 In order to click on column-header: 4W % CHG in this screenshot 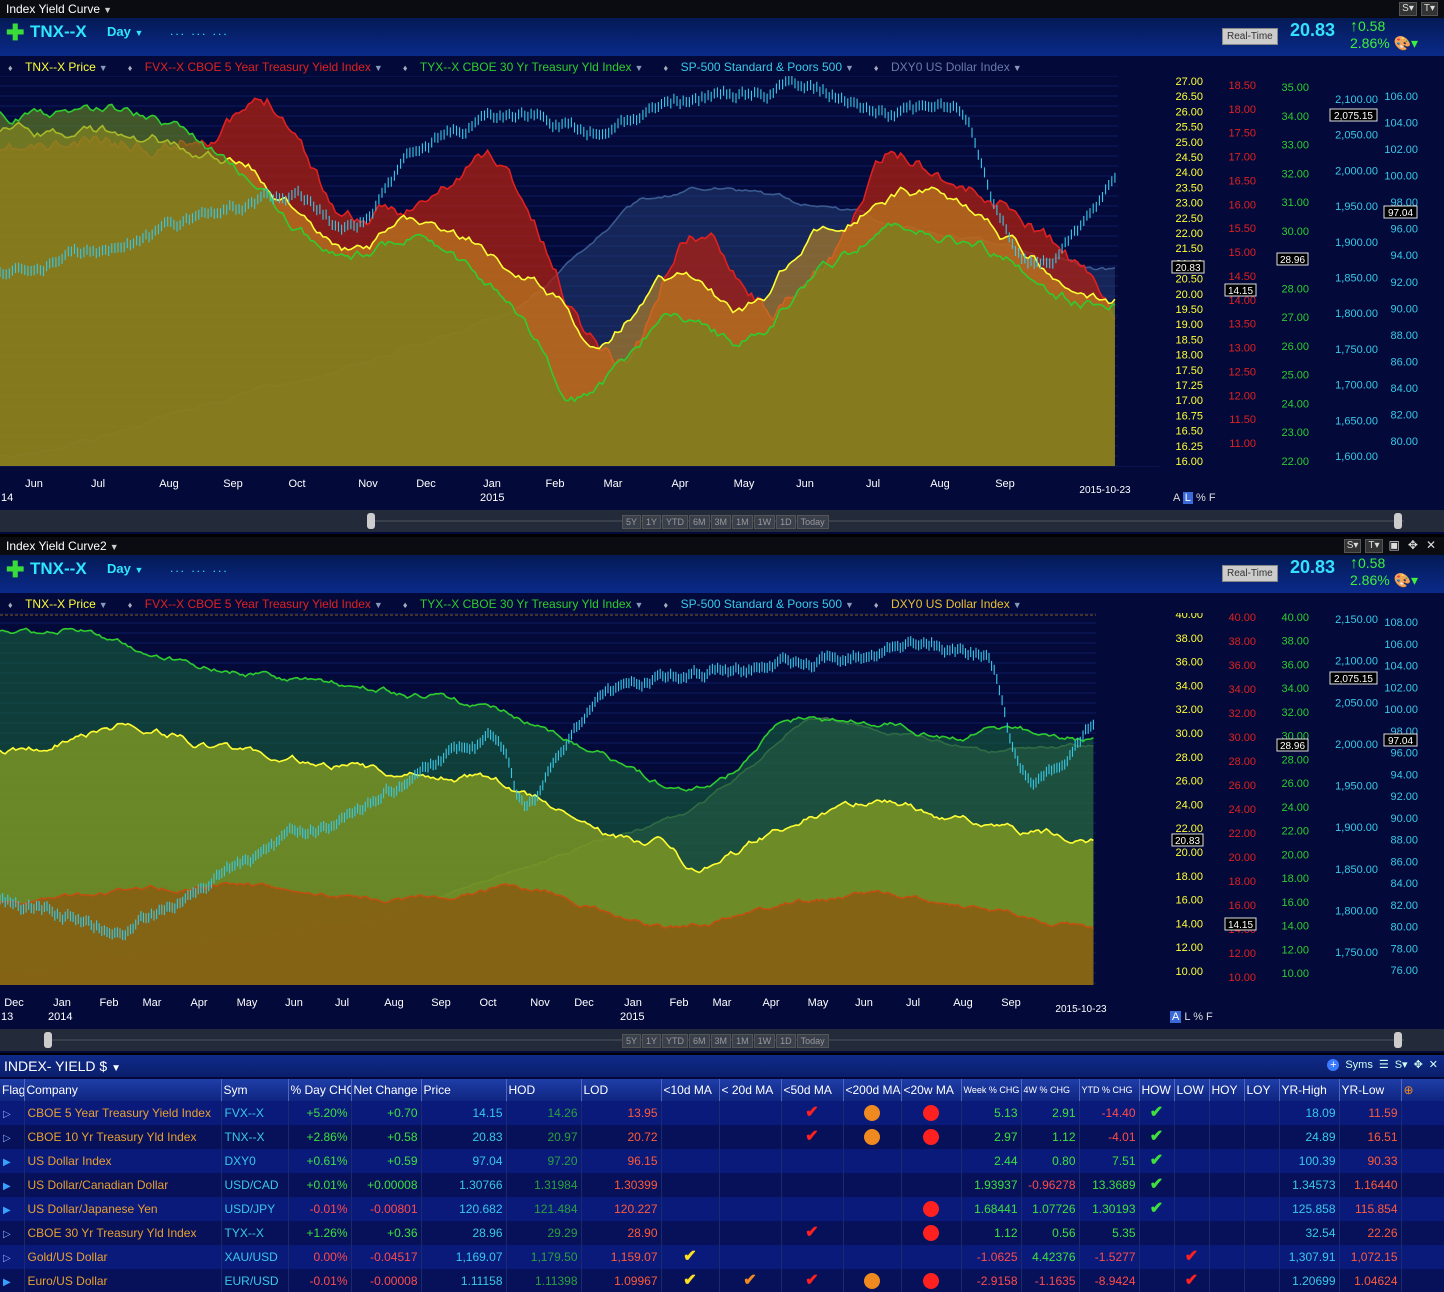, I will do `click(1050, 1090)`.